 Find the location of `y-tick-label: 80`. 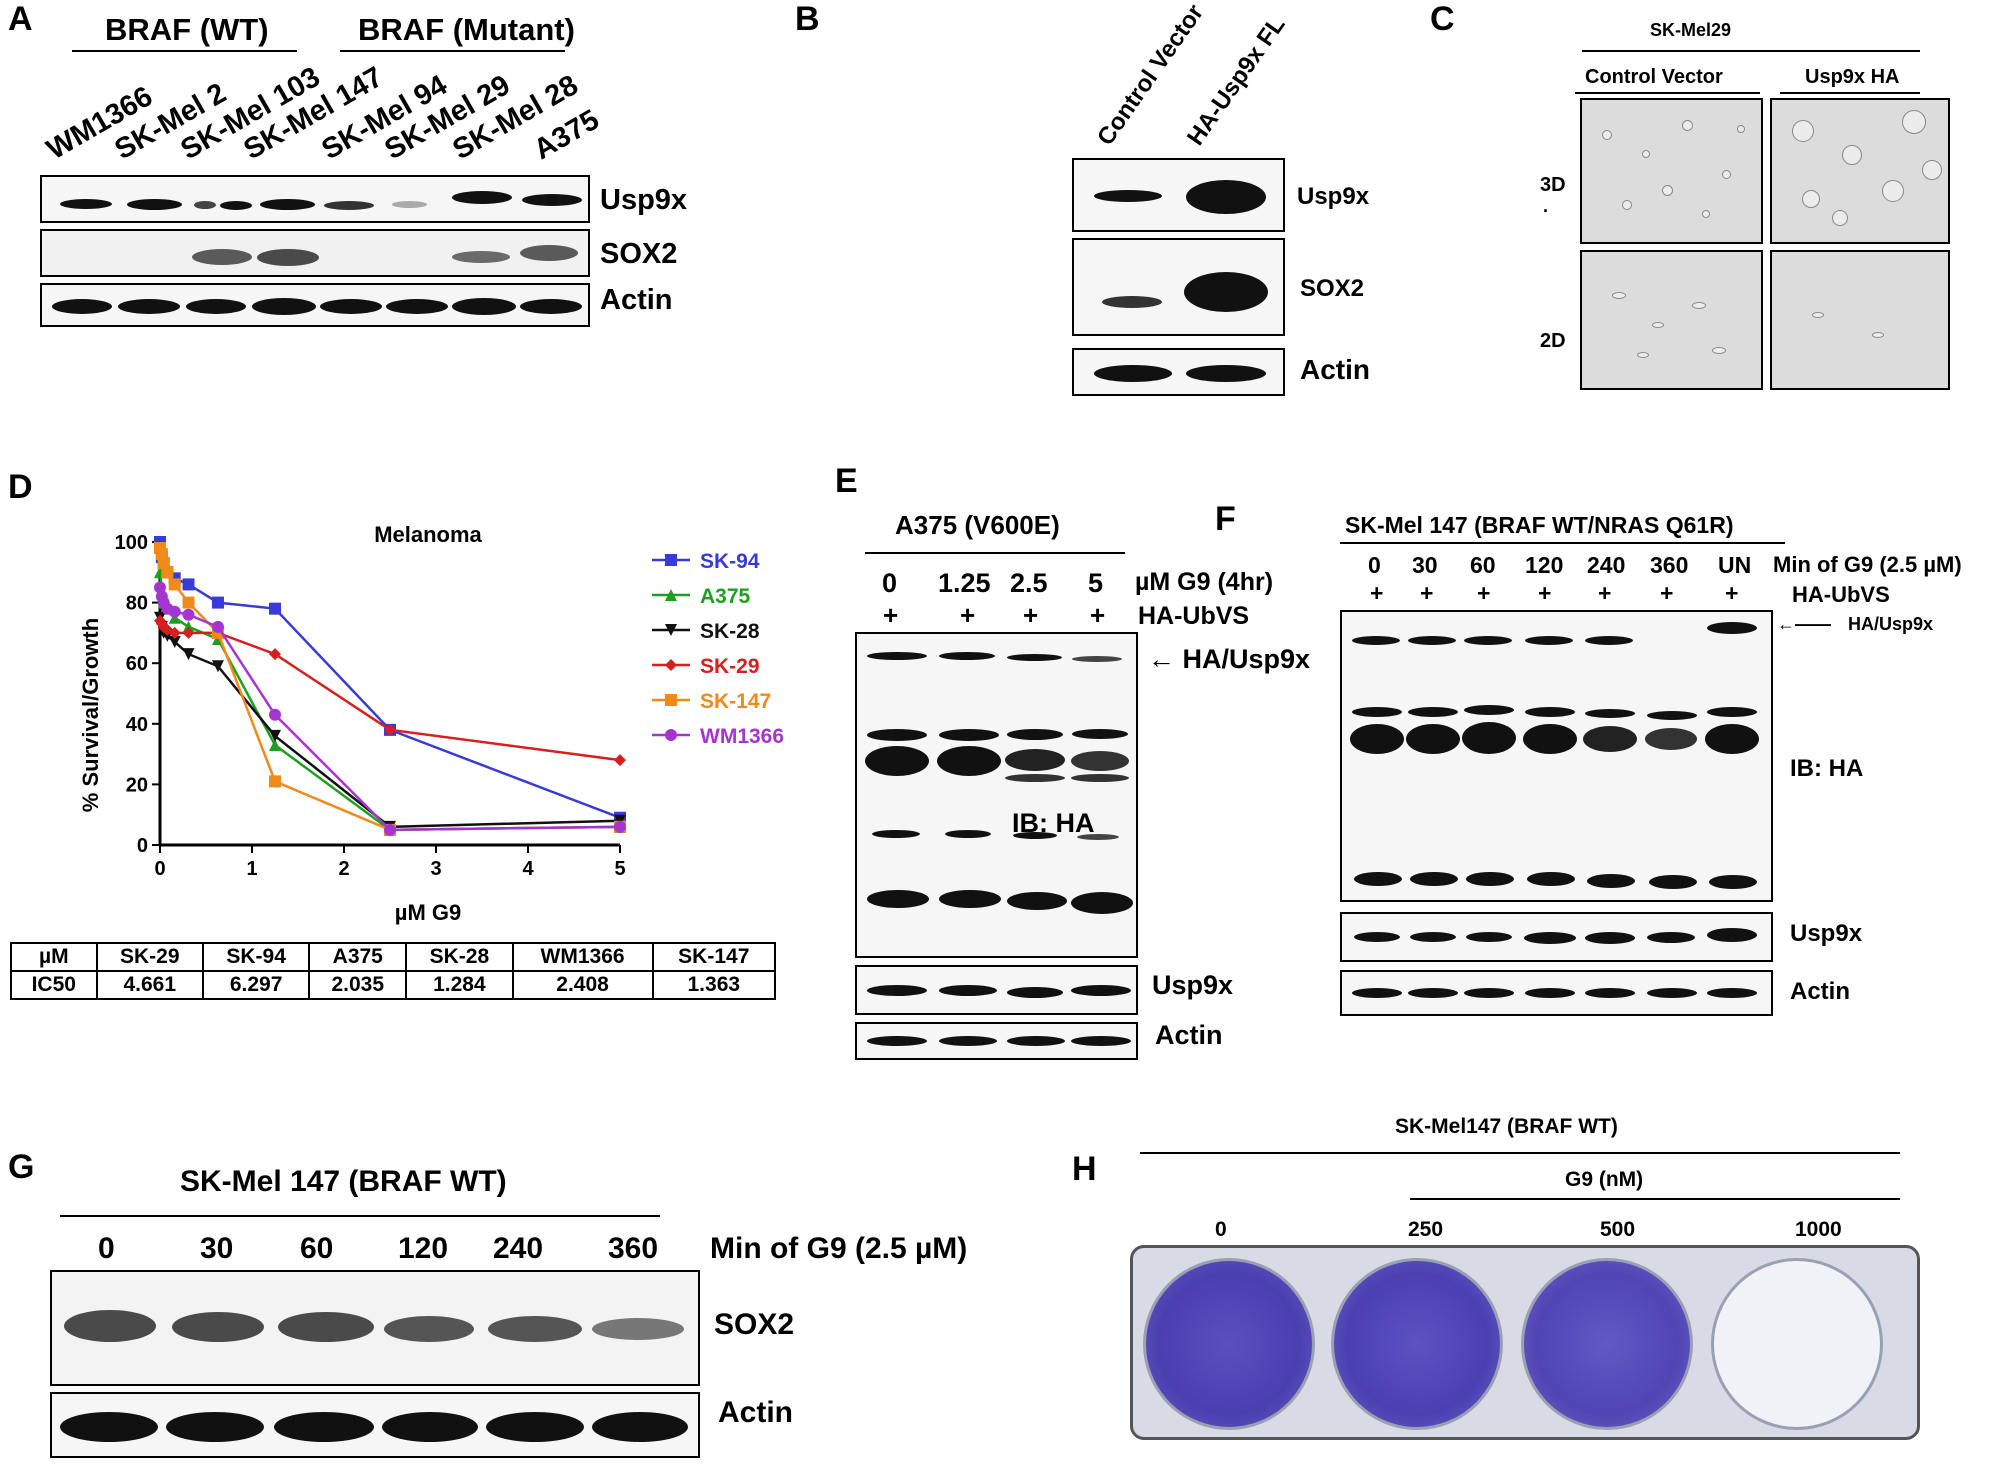

y-tick-label: 80 is located at coordinates (137, 604).